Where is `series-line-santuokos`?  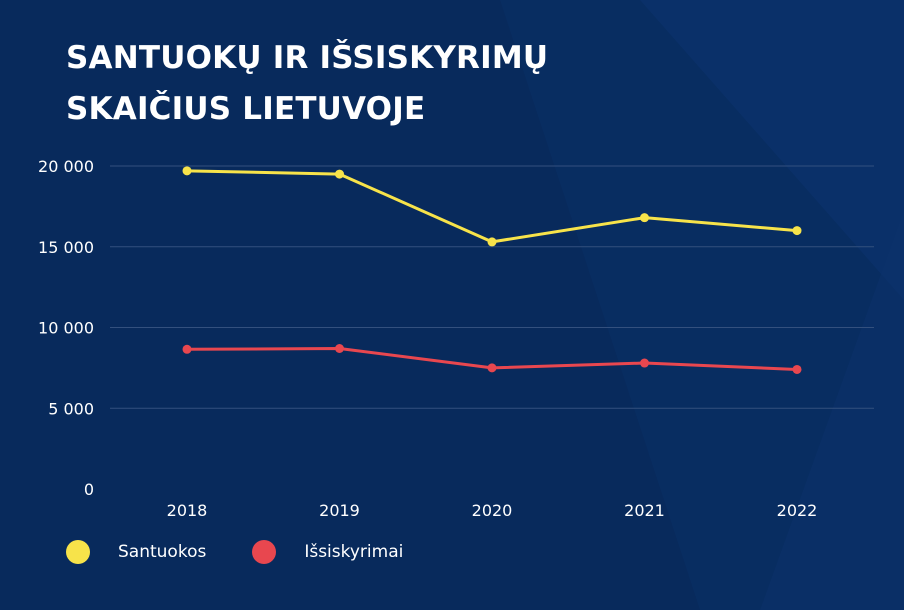 series-line-santuokos is located at coordinates (492, 206).